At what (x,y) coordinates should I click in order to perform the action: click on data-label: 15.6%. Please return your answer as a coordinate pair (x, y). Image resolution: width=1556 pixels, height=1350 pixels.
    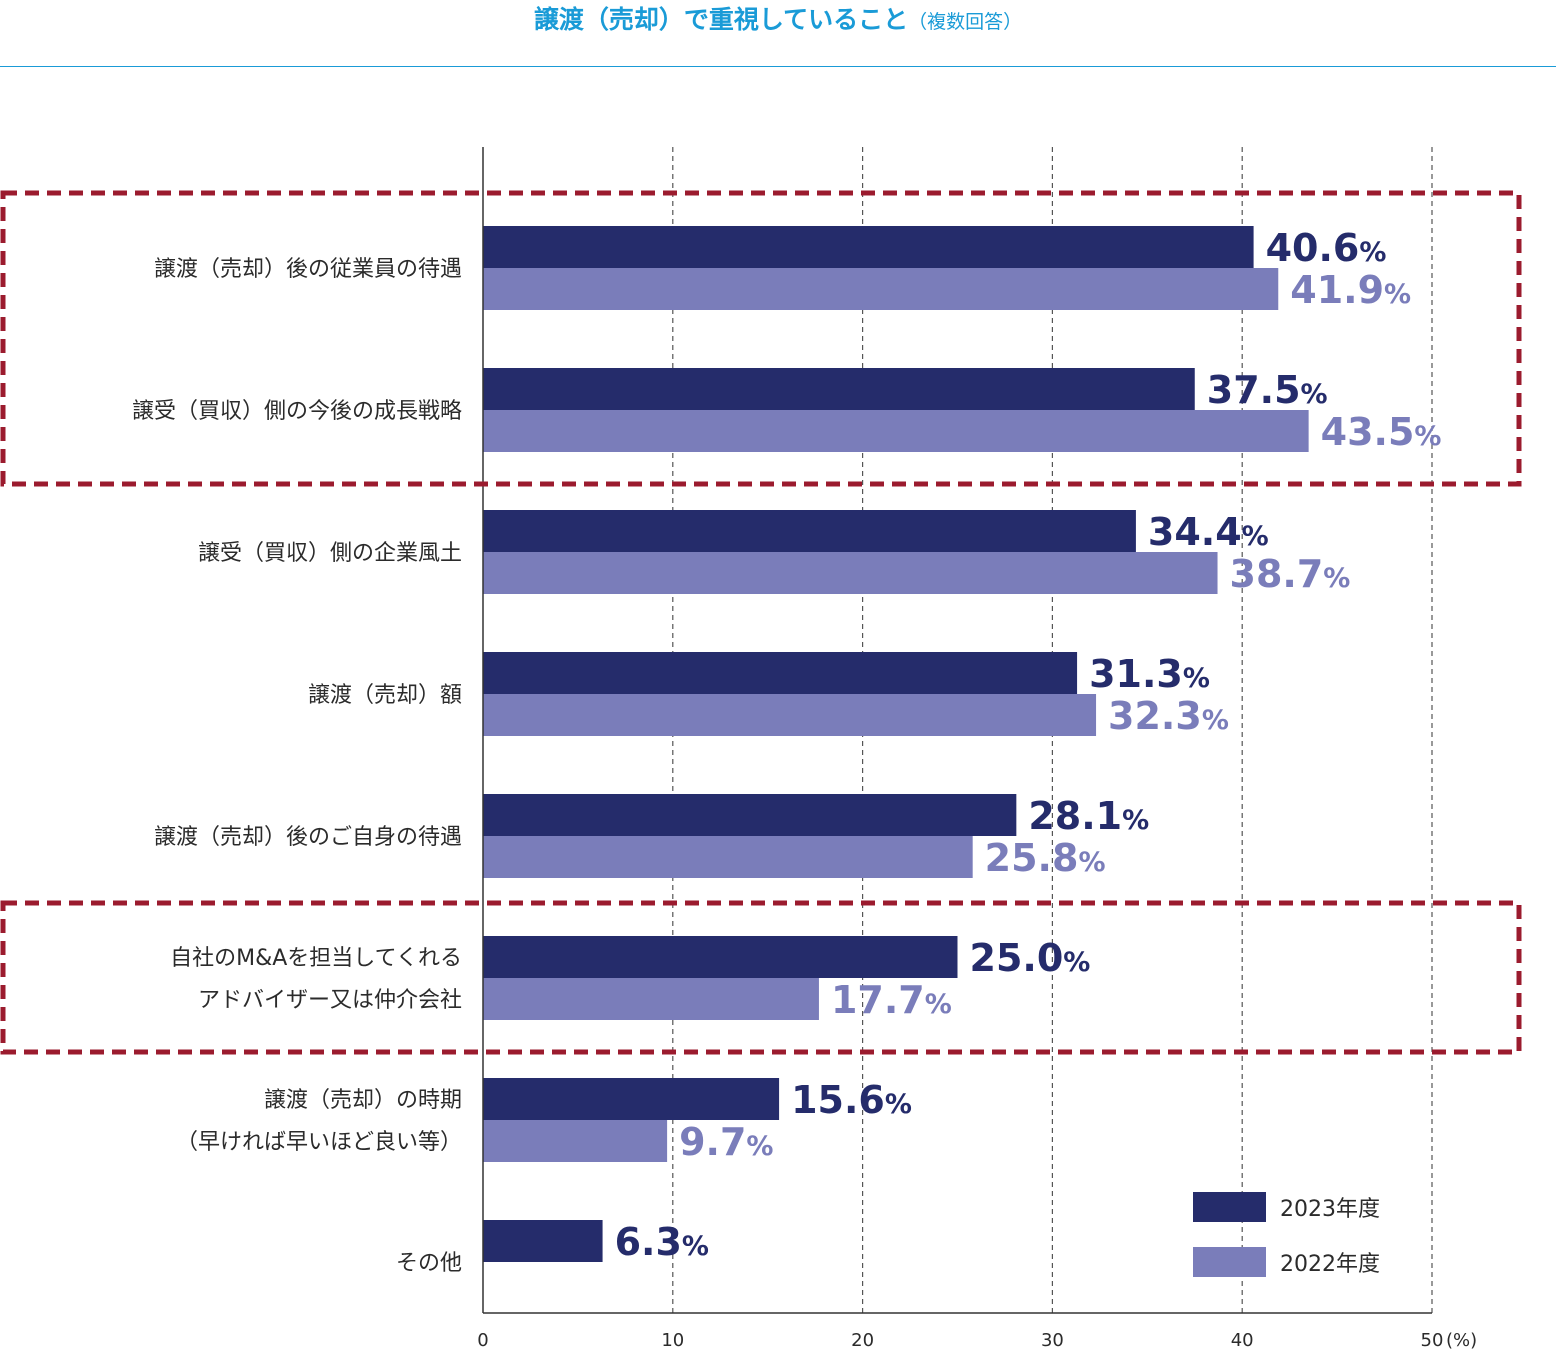
    Looking at the image, I should click on (851, 1100).